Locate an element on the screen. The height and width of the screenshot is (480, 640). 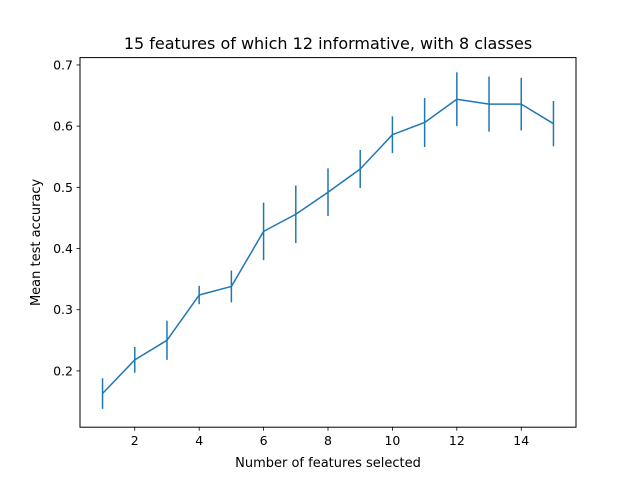
y-tick-label: 0.7 is located at coordinates (63, 64).